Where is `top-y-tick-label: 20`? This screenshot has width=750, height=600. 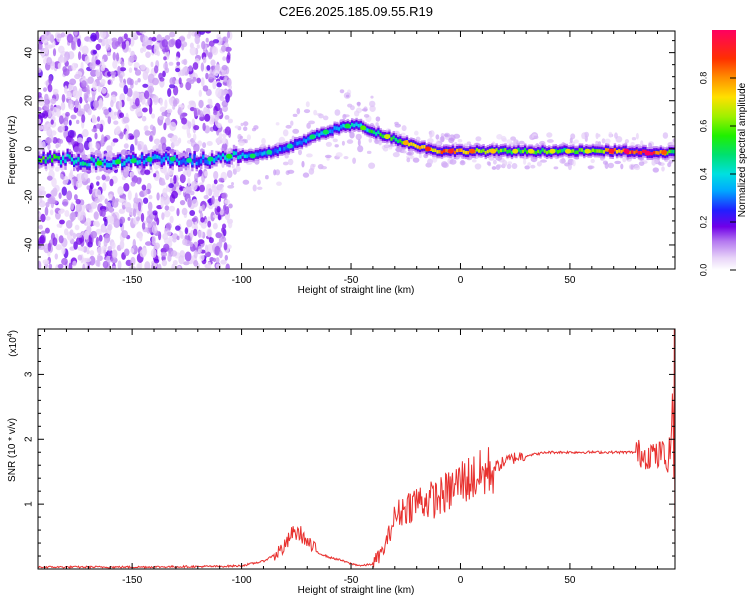
top-y-tick-label: 20 is located at coordinates (29, 101).